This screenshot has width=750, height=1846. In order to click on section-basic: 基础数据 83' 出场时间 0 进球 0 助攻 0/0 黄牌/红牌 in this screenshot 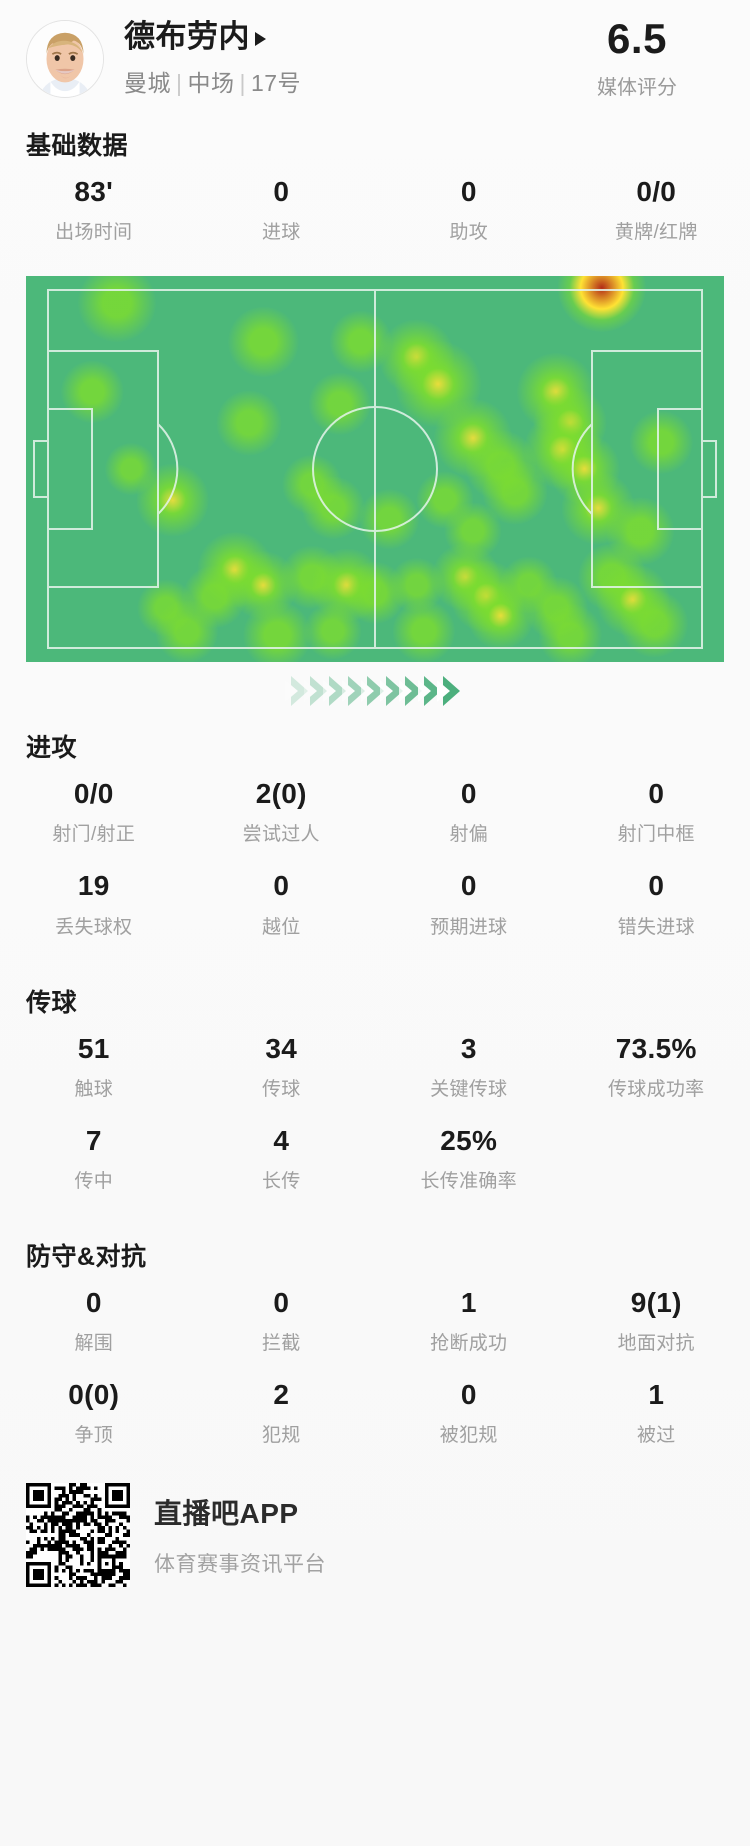, I will do `click(375, 190)`.